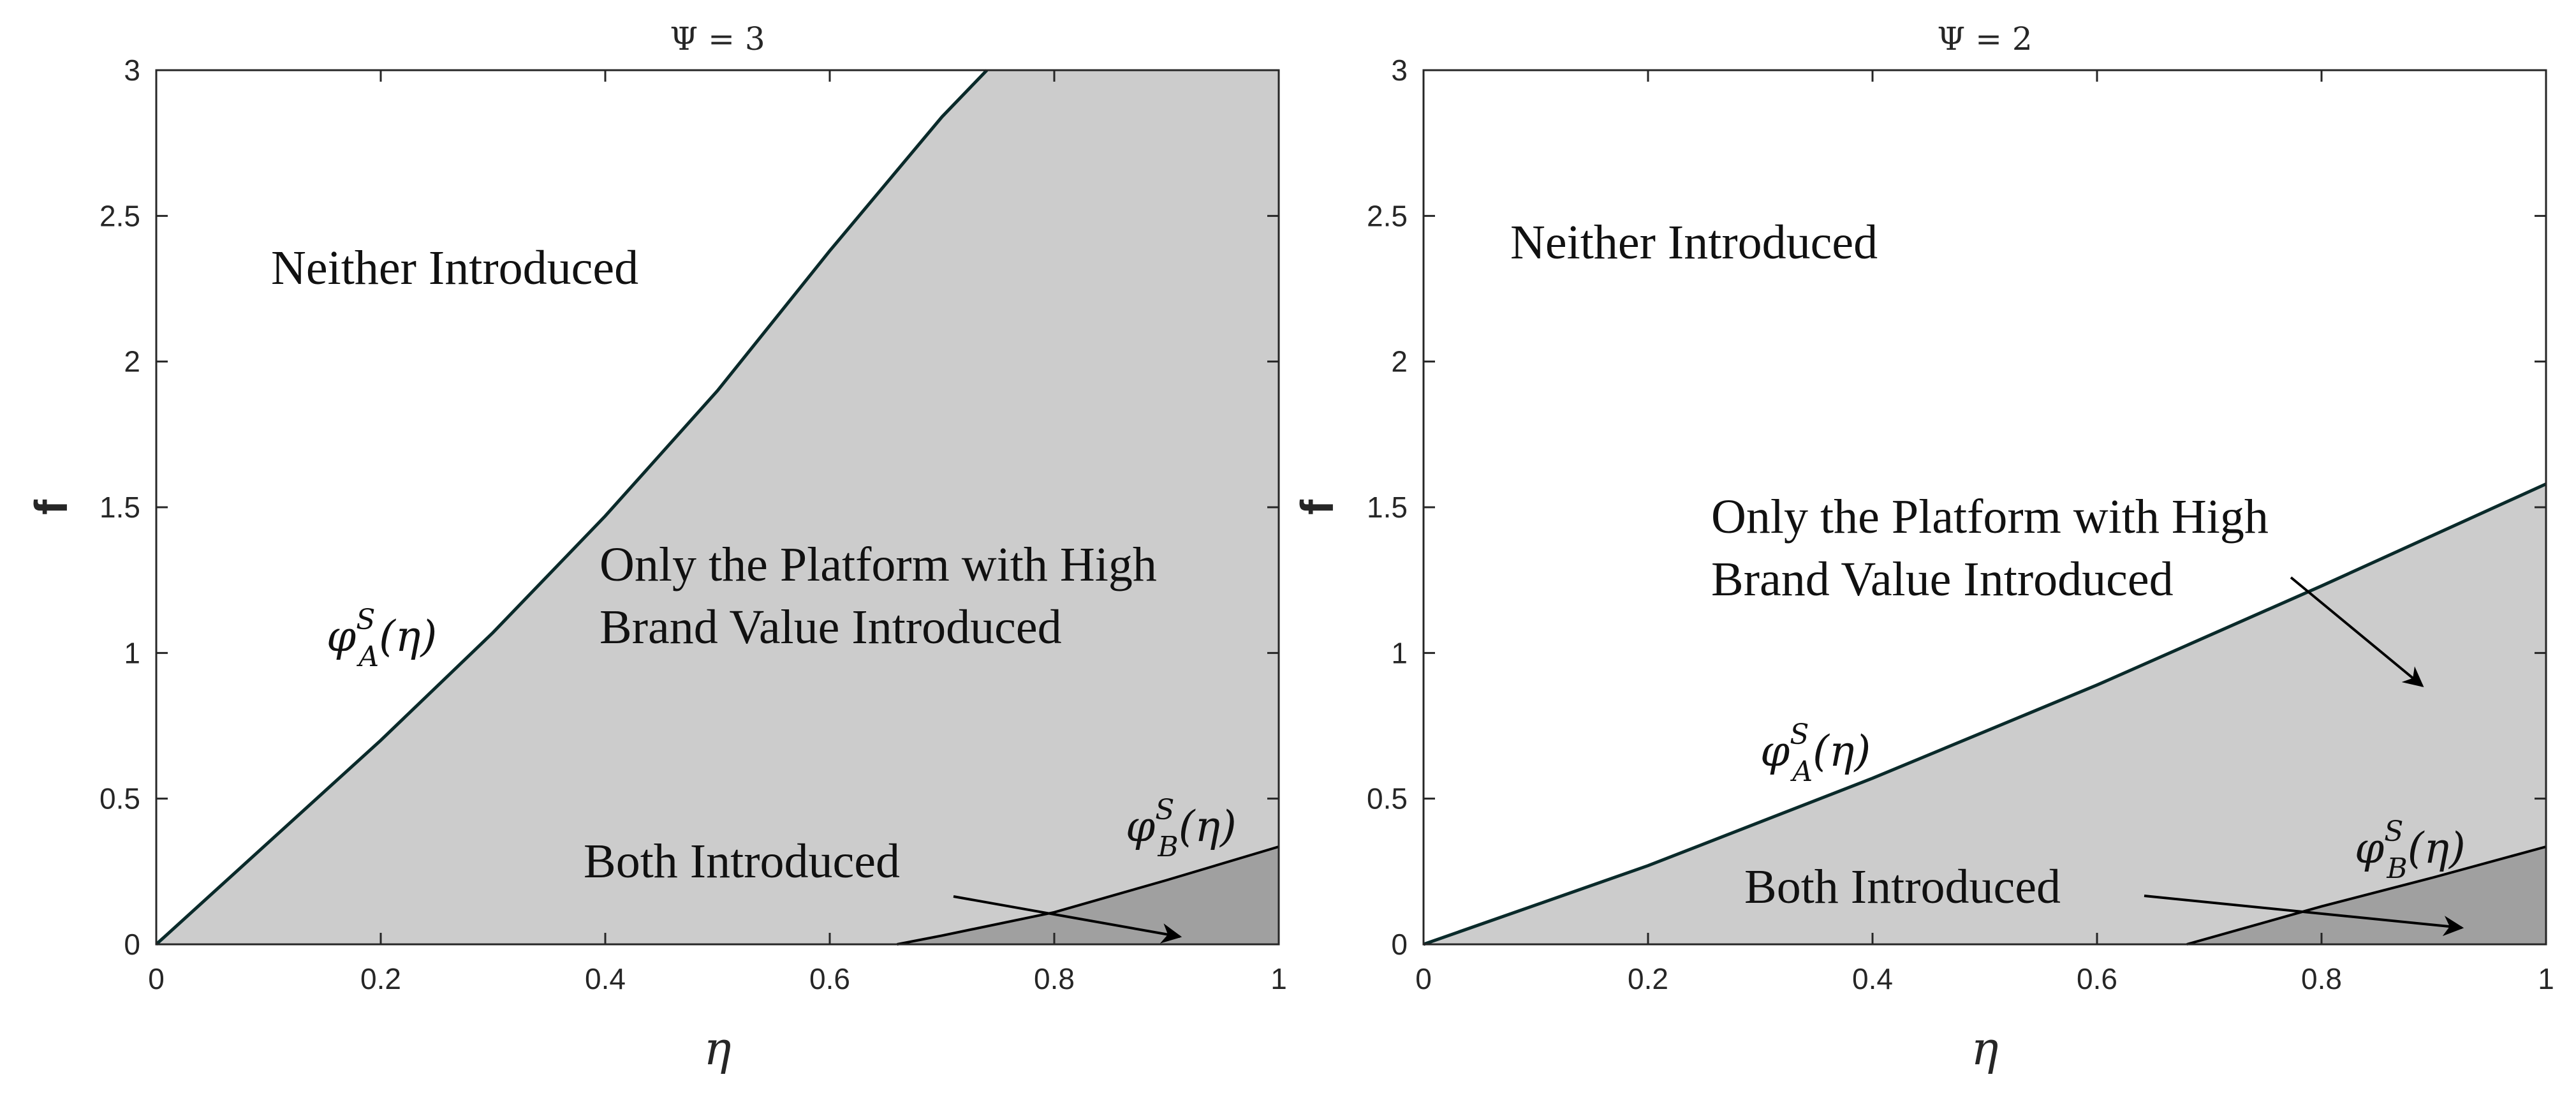 The height and width of the screenshot is (1100, 2576). What do you see at coordinates (2357, 632) in the screenshot?
I see `arrow-only-high` at bounding box center [2357, 632].